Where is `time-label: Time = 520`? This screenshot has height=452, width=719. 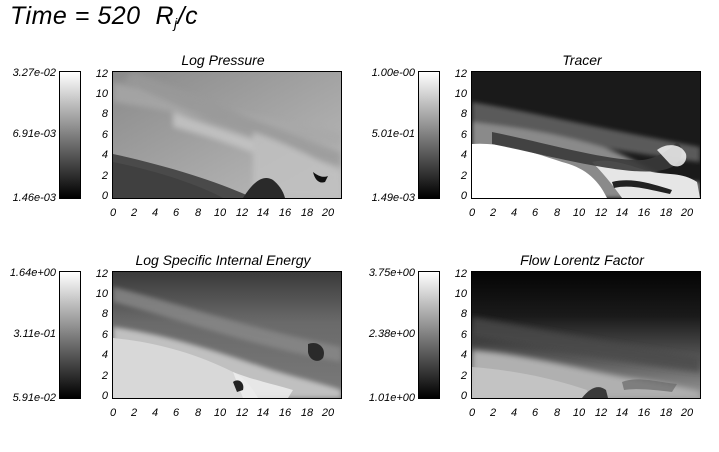 time-label: Time = 520 is located at coordinates (75, 16).